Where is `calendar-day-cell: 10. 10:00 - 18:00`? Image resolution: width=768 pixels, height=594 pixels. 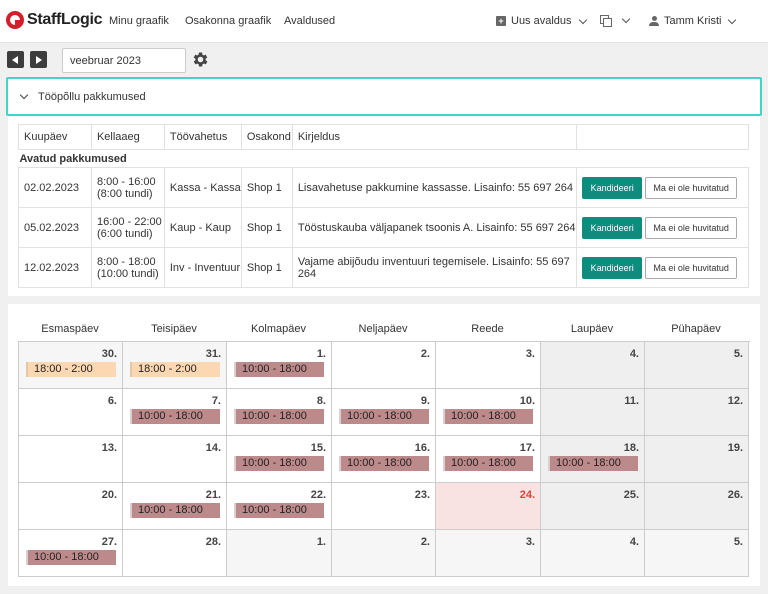
calendar-day-cell: 10. 10:00 - 18:00 is located at coordinates (488, 412).